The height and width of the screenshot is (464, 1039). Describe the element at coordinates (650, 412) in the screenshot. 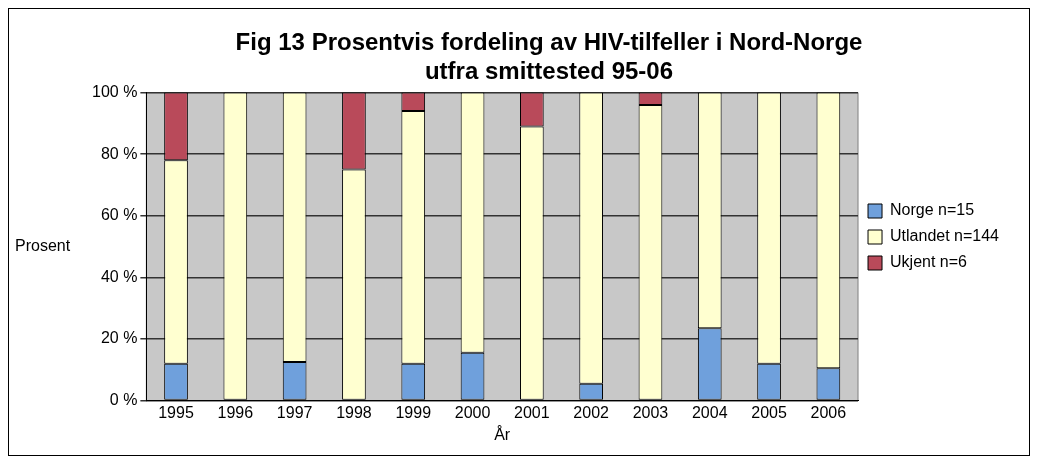

I see `x-tick-label: 2003` at that location.